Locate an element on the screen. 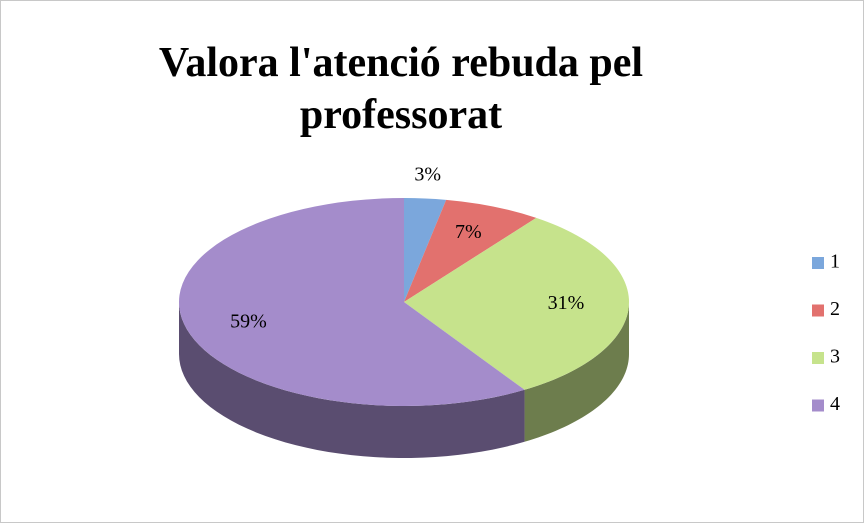 This screenshot has height=523, width=864. legend-label: 3 is located at coordinates (835, 357).